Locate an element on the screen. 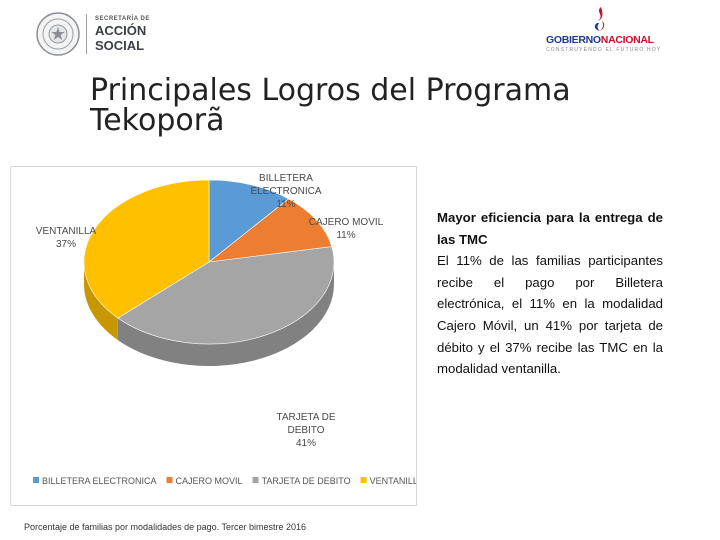 The width and height of the screenshot is (720, 540). sas-logo: SECRETARÍA DE ACCIÓN SOCIAL is located at coordinates (93, 34).